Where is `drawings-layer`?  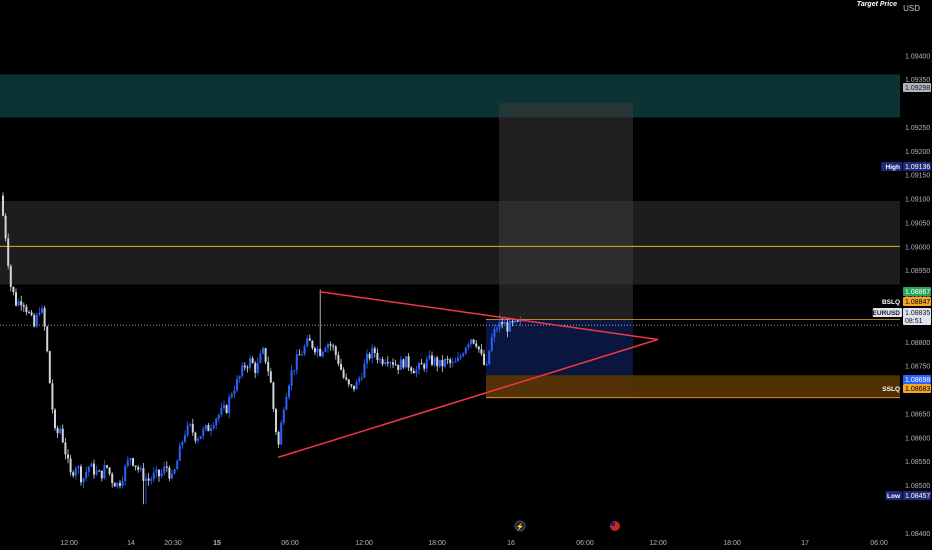
drawings-layer is located at coordinates (468, 374).